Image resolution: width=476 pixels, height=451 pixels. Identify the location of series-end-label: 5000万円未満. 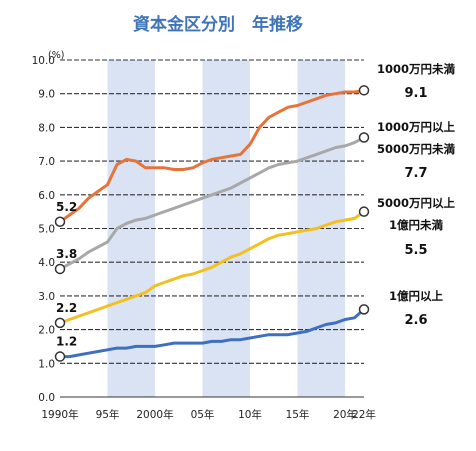
(416, 149).